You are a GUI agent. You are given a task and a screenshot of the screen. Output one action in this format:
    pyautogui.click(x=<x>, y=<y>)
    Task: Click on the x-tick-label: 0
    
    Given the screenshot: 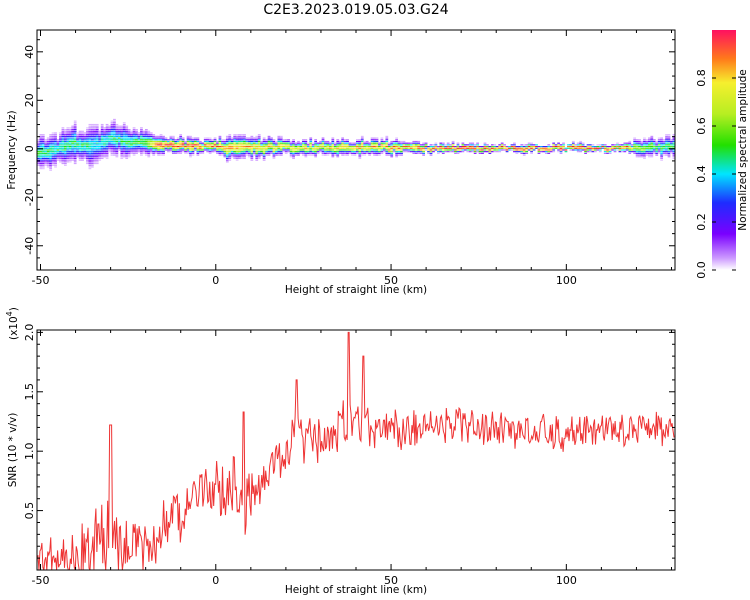 What is the action you would take?
    pyautogui.click(x=215, y=280)
    